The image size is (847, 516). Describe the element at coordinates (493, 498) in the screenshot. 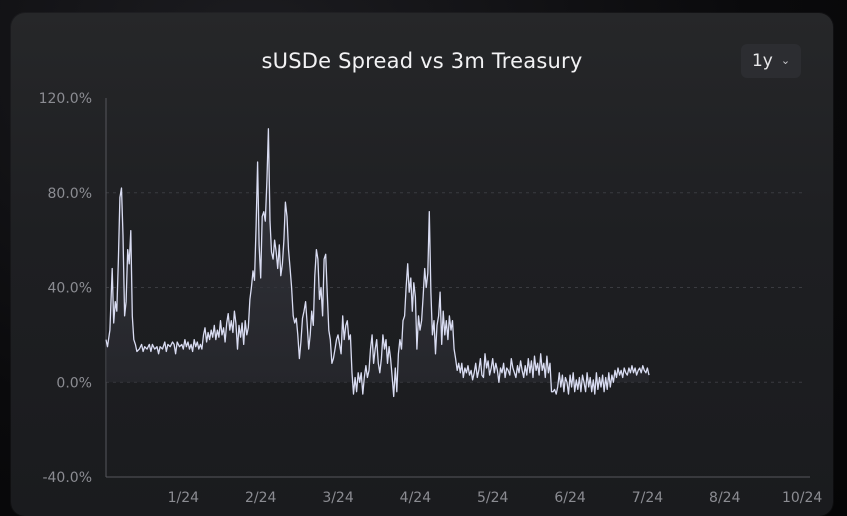

I see `x-tick-label: 5/24` at that location.